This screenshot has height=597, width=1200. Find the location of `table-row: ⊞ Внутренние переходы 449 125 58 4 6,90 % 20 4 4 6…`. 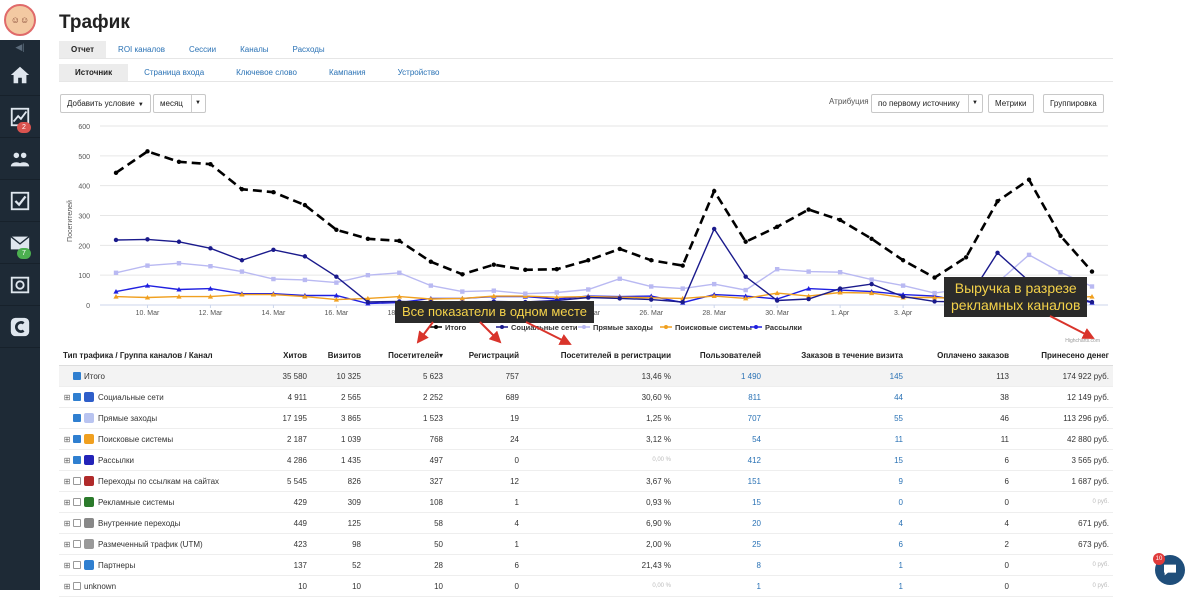

table-row: ⊞ Внутренние переходы 449 125 58 4 6,90 % 20 4 4 6… is located at coordinates (586, 523).